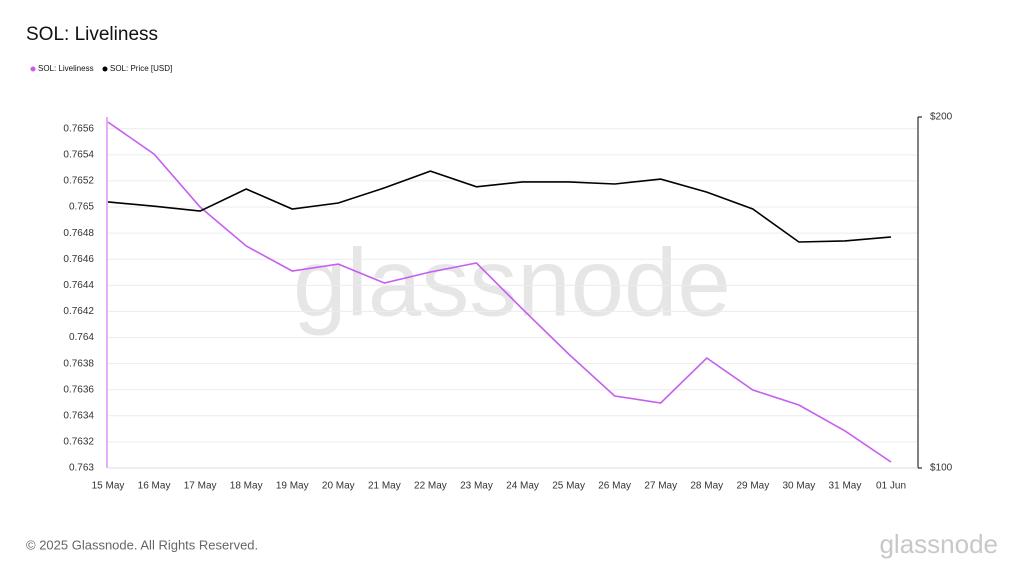 The image size is (1024, 576). What do you see at coordinates (66, 68) in the screenshot?
I see `legend-label: SOL: Liveliness` at bounding box center [66, 68].